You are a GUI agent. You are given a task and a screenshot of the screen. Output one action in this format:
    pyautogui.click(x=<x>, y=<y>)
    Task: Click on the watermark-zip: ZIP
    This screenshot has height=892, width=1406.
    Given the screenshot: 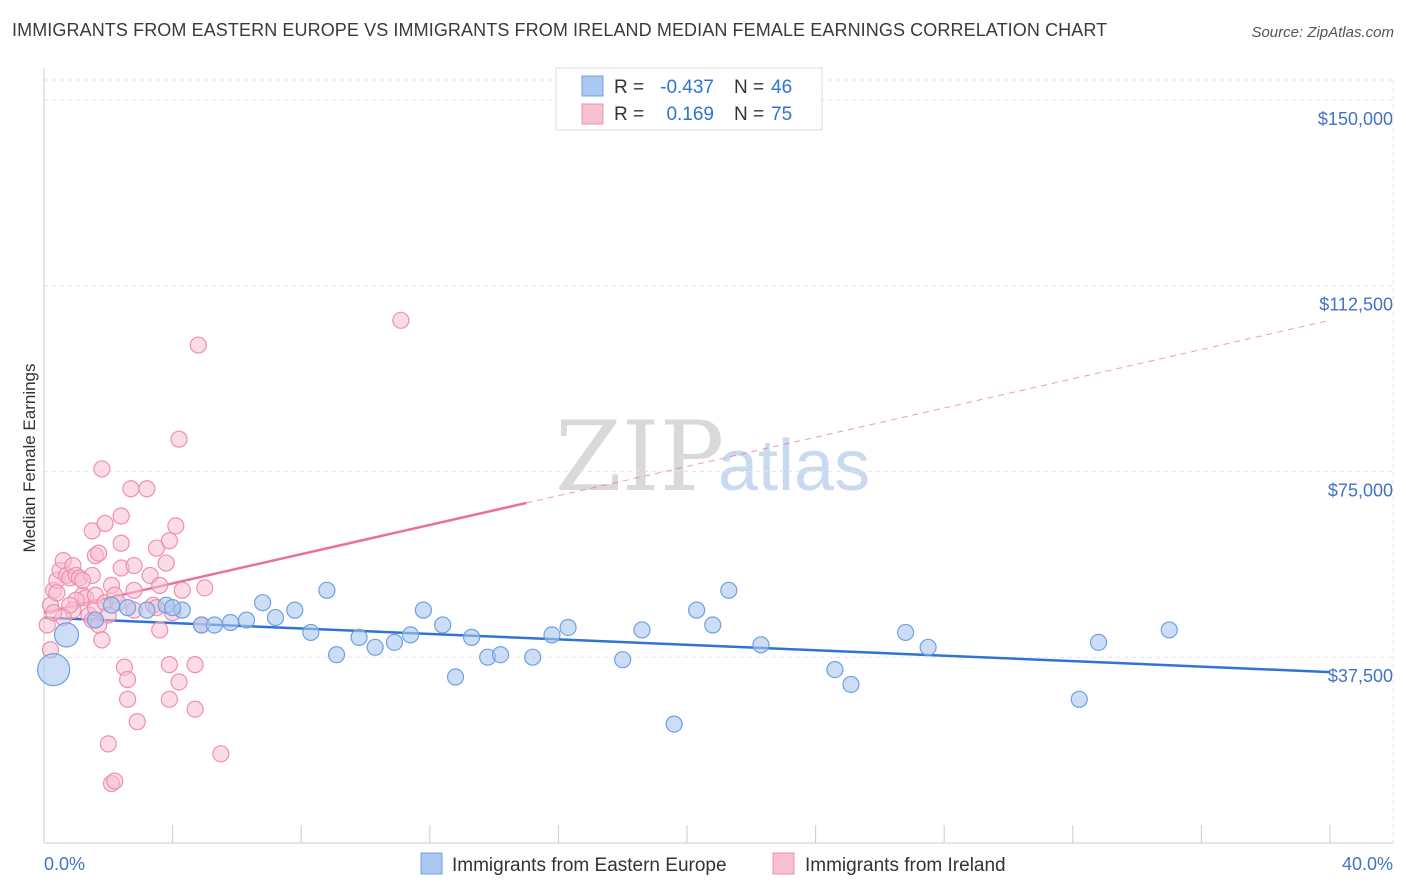 What is the action you would take?
    pyautogui.click(x=639, y=457)
    